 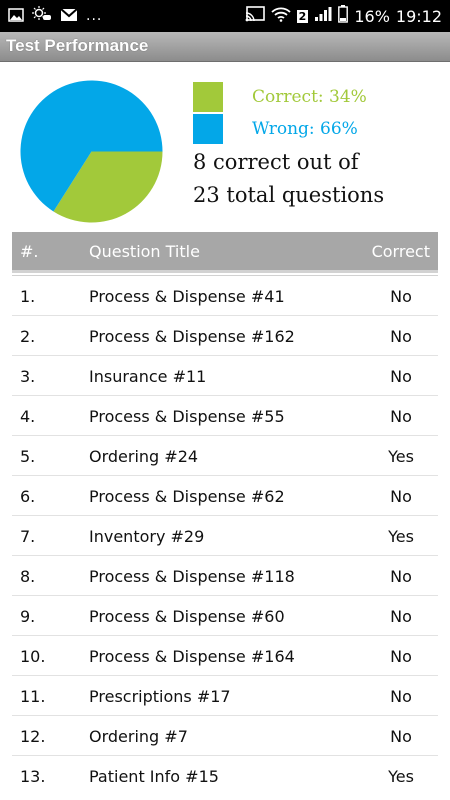 I want to click on row-number: 12., so click(x=33, y=736).